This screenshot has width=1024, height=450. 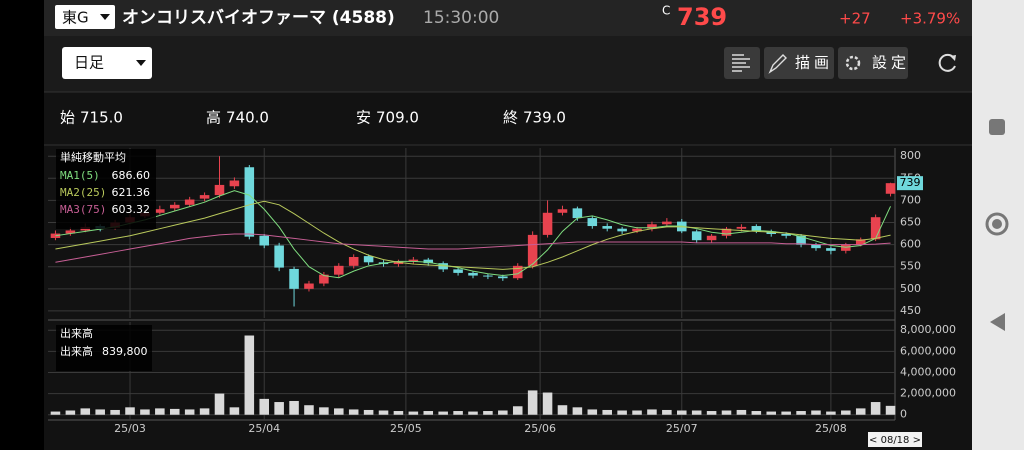 What do you see at coordinates (895, 440) in the screenshot?
I see `cursor-label: < 08/18 >` at bounding box center [895, 440].